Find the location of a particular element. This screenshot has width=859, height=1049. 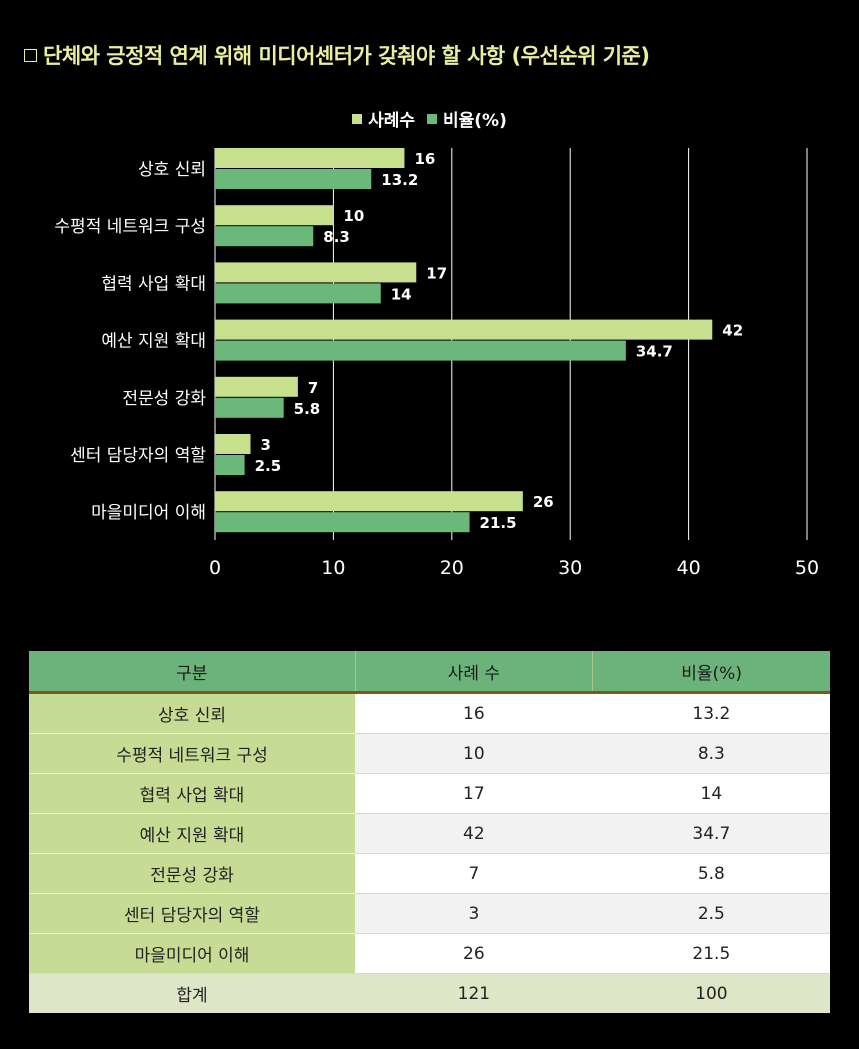

table-cell-category: 예산 지원 확대 is located at coordinates (192, 833).